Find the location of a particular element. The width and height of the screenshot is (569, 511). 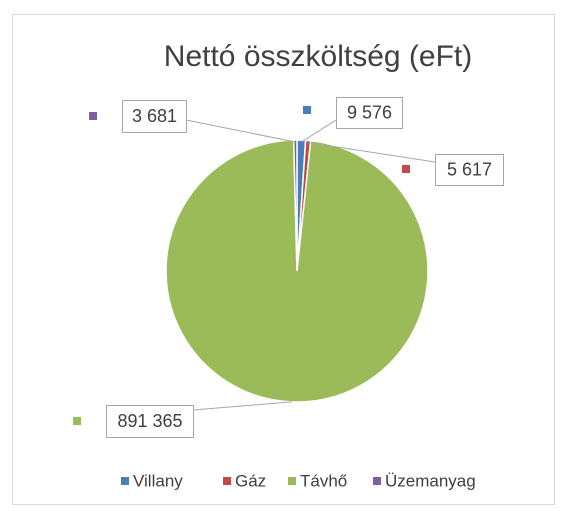

legend-label: Villany is located at coordinates (158, 480).